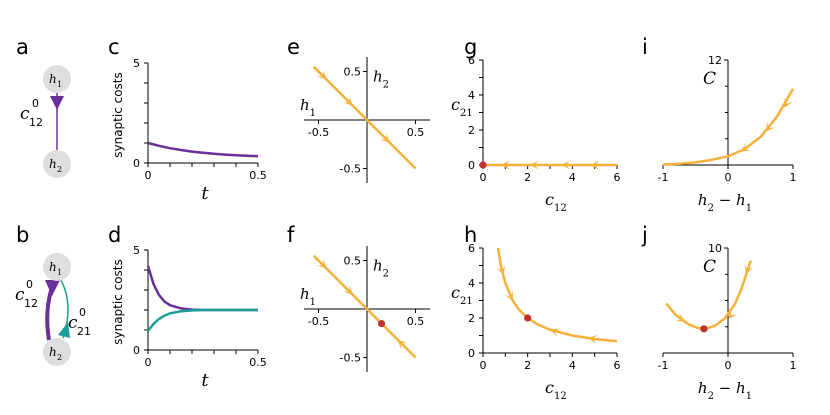  Describe the element at coordinates (202, 288) in the screenshot. I see `panel-d-series-purple` at that location.